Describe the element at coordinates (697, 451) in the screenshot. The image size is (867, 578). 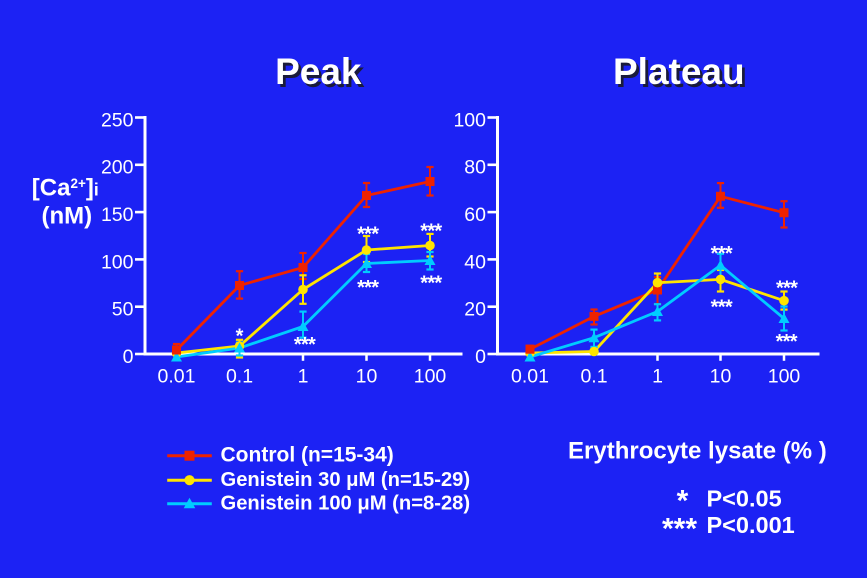
I see `svg-text: Erythrocyte lysate (% )` at that location.